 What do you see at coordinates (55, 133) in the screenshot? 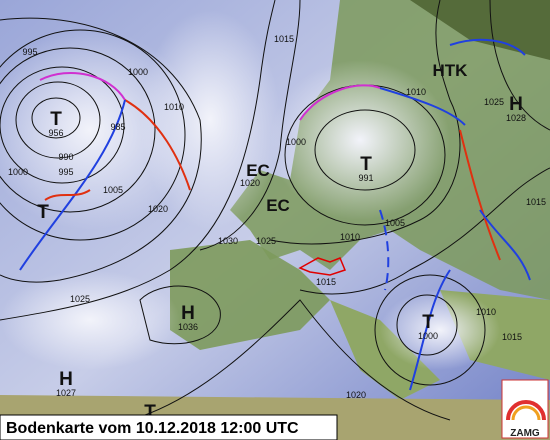
I see `pressure-value: 956` at bounding box center [55, 133].